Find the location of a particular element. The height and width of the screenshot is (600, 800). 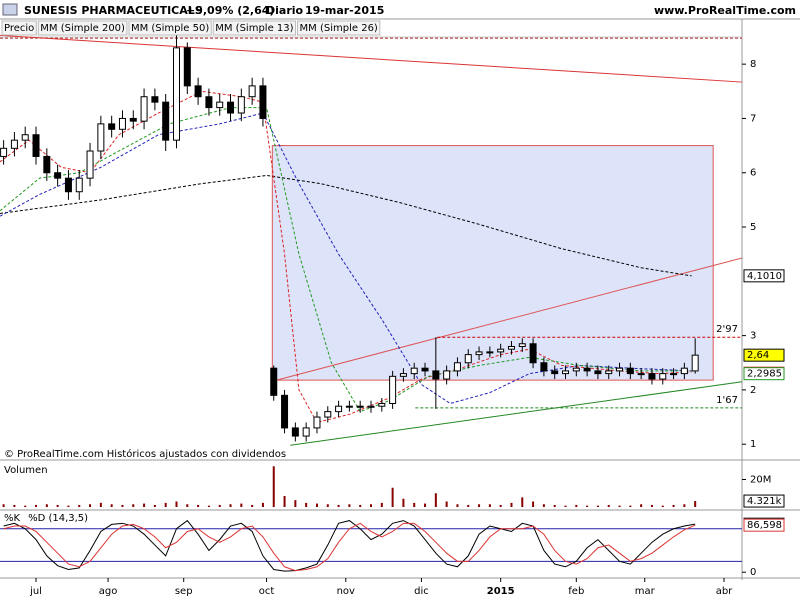

y-tick-label: 2 is located at coordinates (753, 390).